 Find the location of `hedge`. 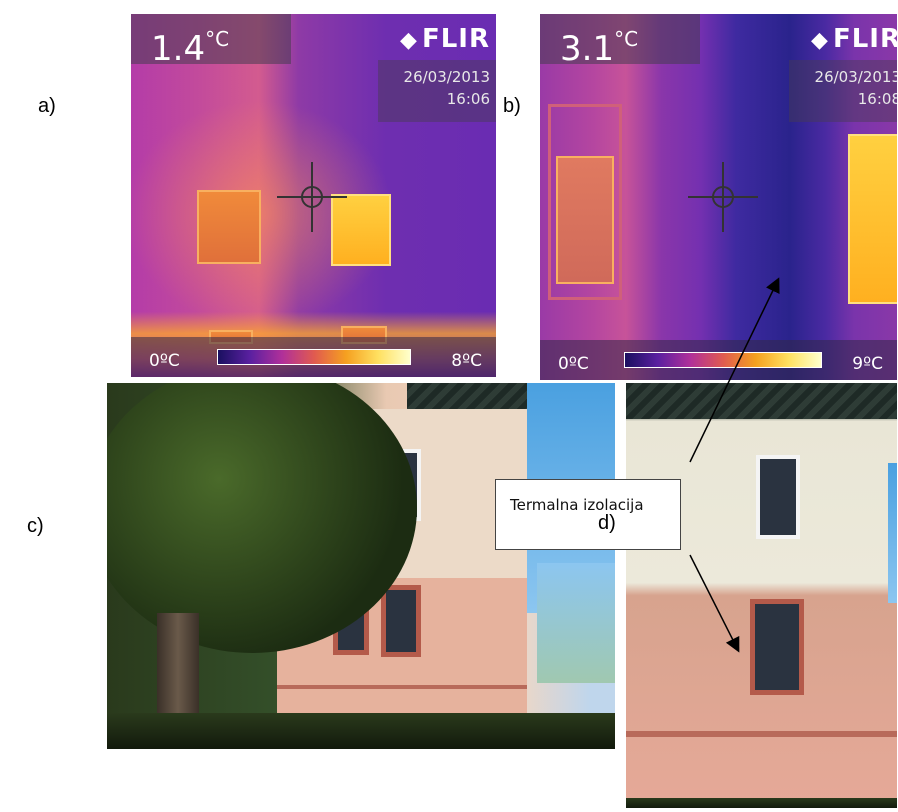

hedge is located at coordinates (361, 731).